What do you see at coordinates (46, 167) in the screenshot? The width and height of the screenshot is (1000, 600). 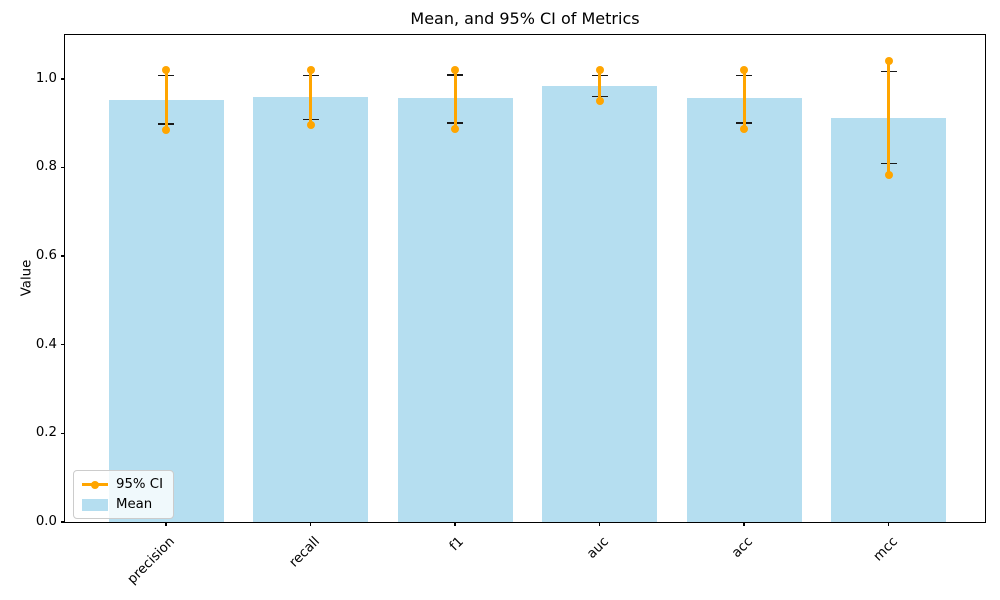 I see `y-tick-label: 0.8` at bounding box center [46, 167].